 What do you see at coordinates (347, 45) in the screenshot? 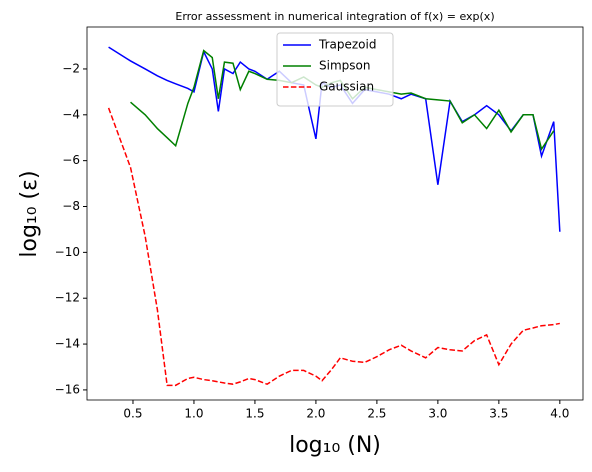
I see `legend-label: Trapezoid` at bounding box center [347, 45].